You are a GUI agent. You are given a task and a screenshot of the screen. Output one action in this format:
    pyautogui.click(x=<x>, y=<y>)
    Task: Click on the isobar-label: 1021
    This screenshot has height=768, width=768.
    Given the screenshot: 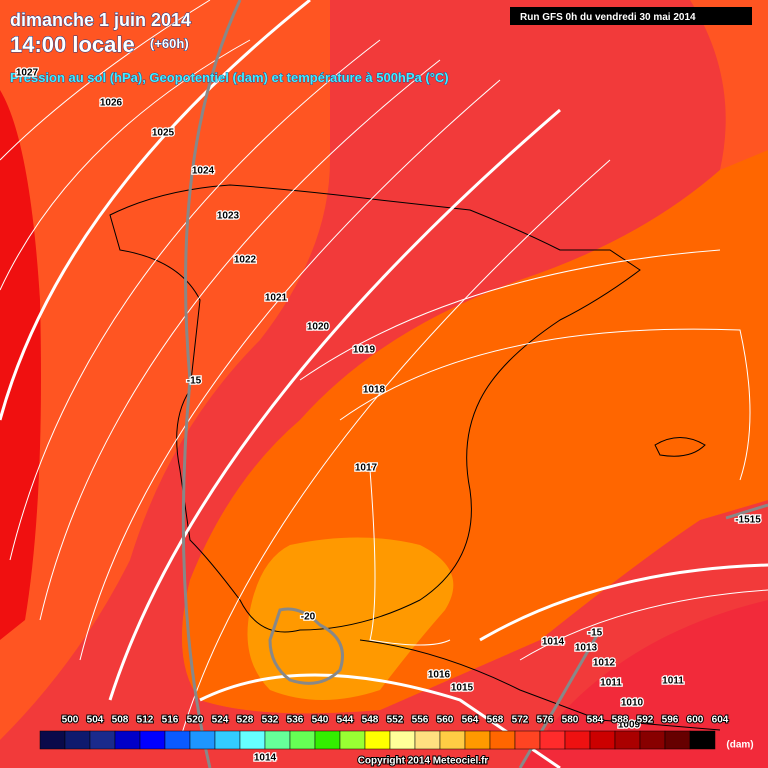 What is the action you would take?
    pyautogui.click(x=276, y=298)
    